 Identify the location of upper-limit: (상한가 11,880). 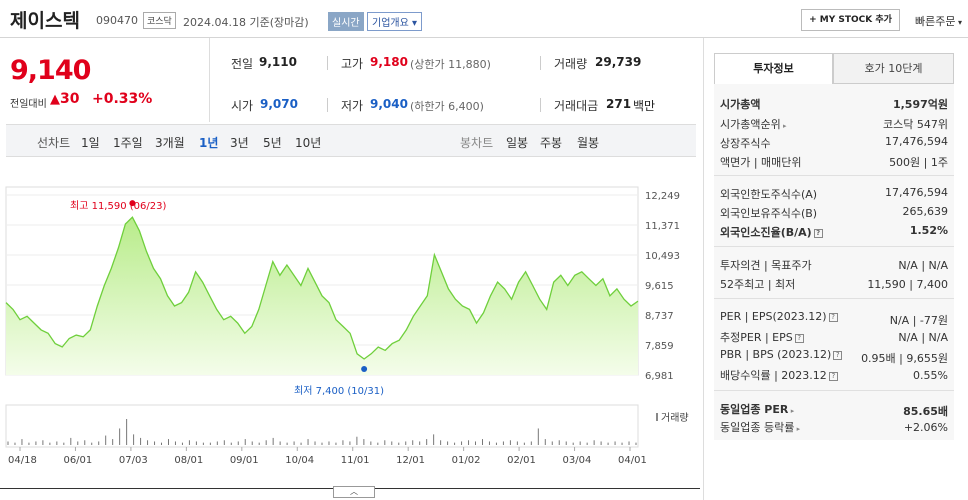
(450, 64).